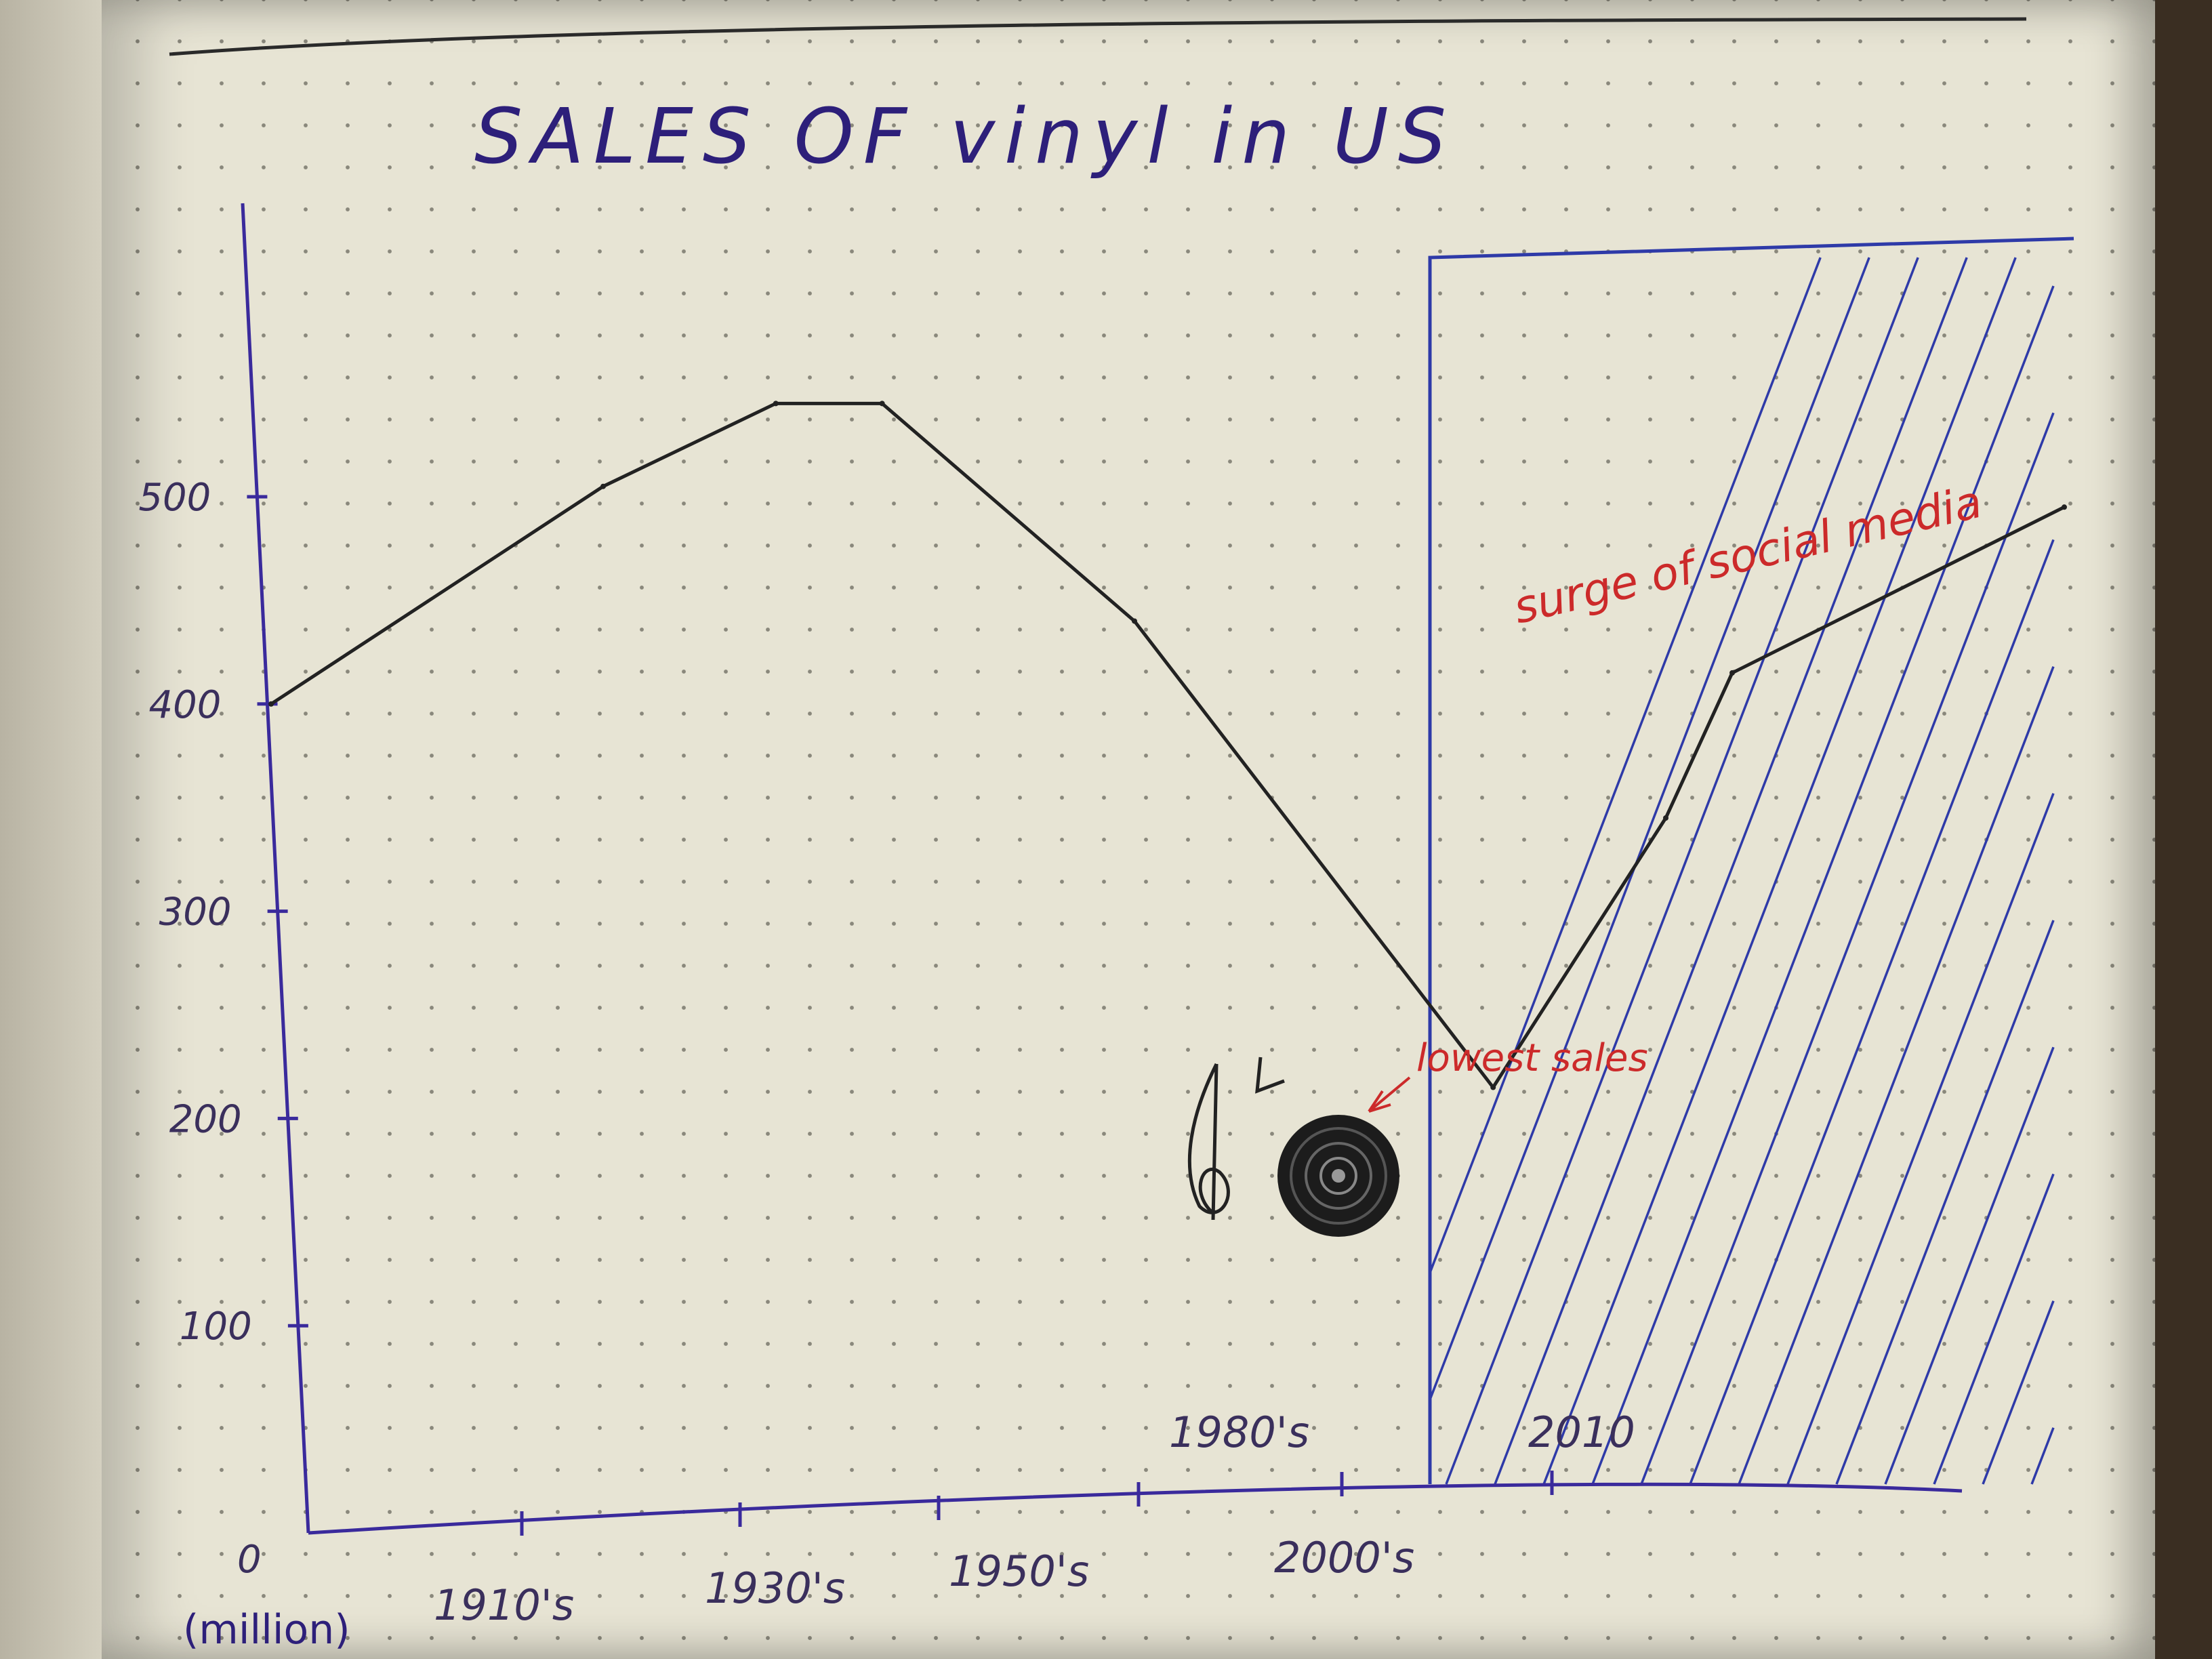  Describe the element at coordinates (1239, 1432) in the screenshot. I see `x-tick-label-3: 1980's` at that location.